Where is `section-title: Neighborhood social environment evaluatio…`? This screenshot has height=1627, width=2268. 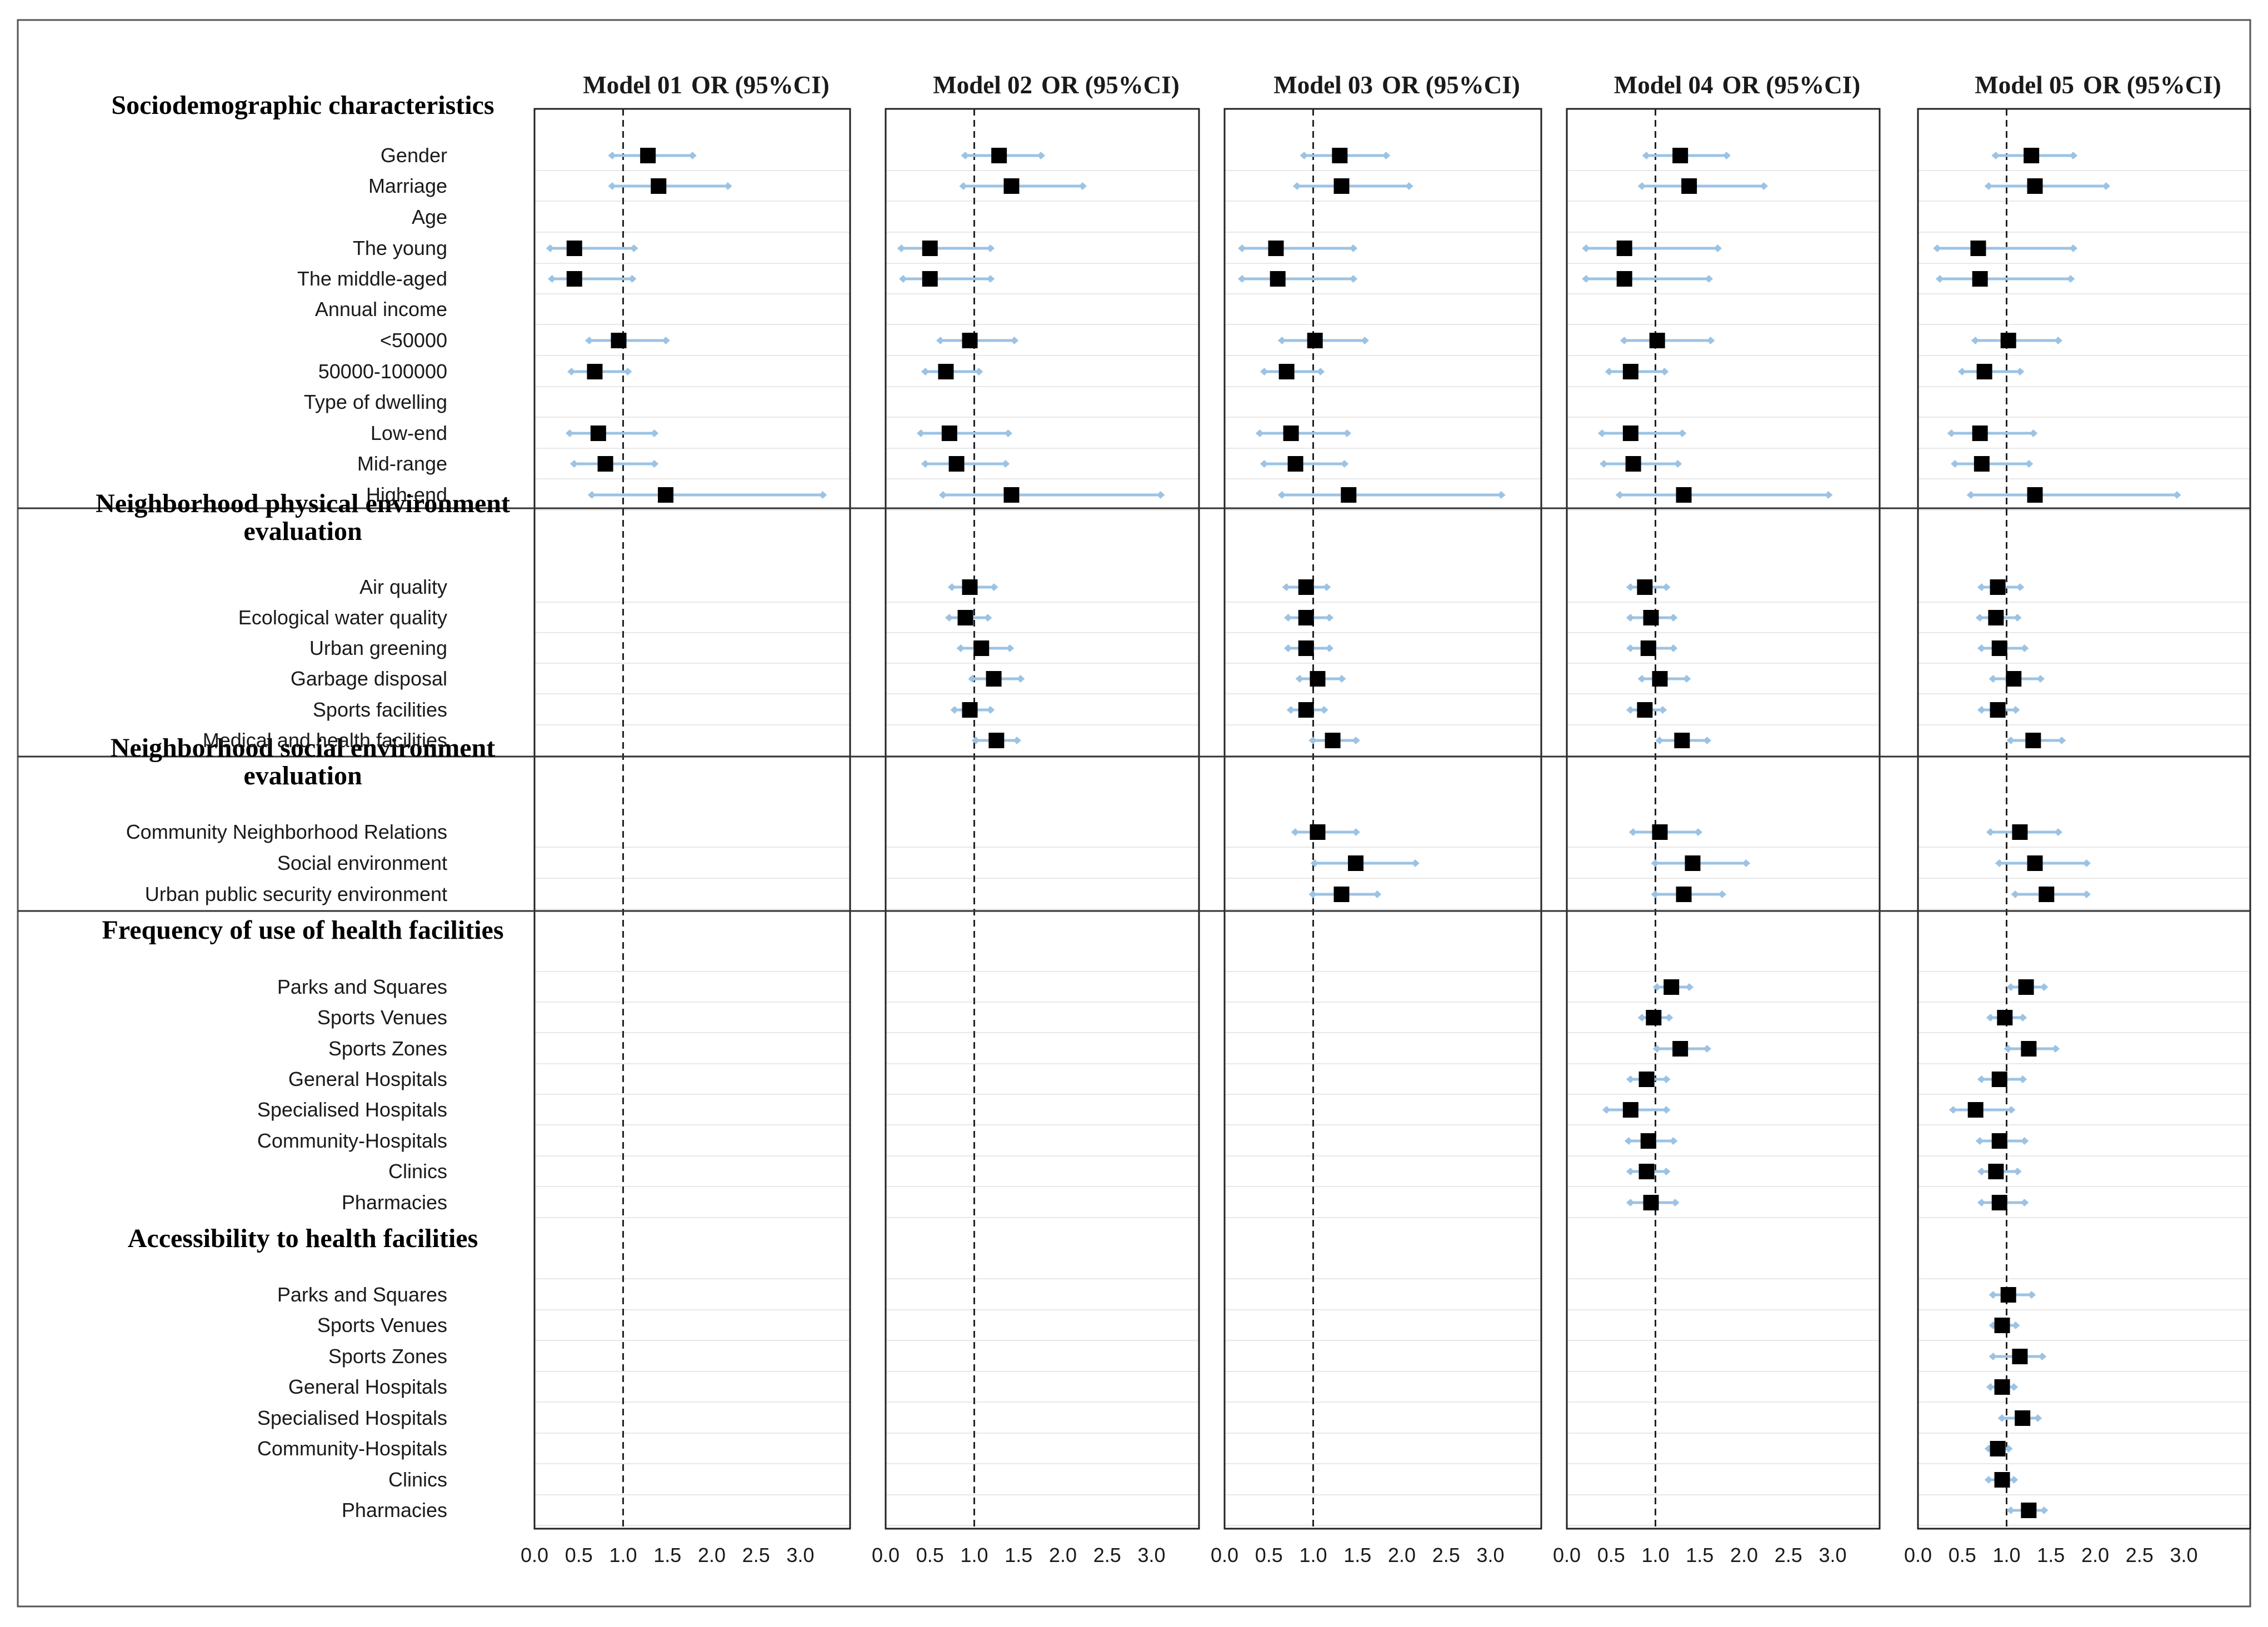 section-title: Neighborhood social environment evaluatio… is located at coordinates (303, 761).